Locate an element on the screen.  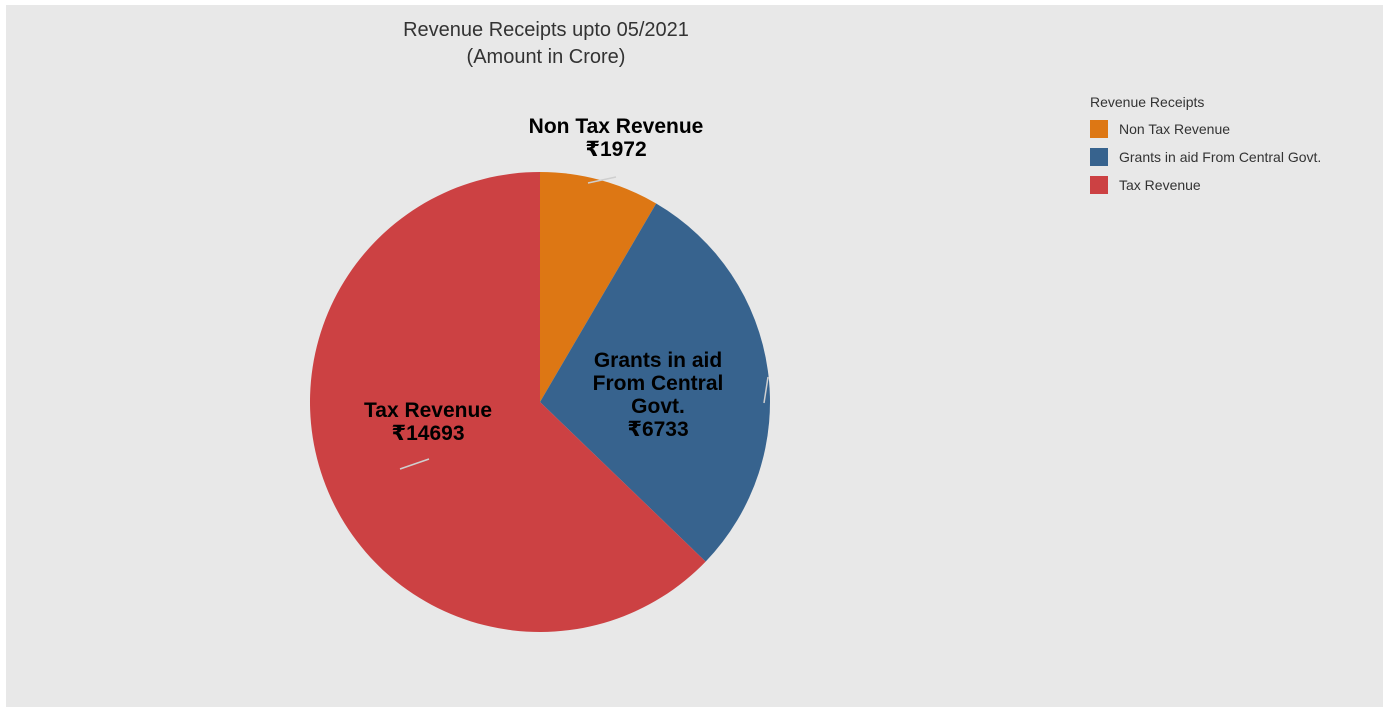
legend-item-non-tax-revenue: Non Tax Revenue is located at coordinates (1235, 129).